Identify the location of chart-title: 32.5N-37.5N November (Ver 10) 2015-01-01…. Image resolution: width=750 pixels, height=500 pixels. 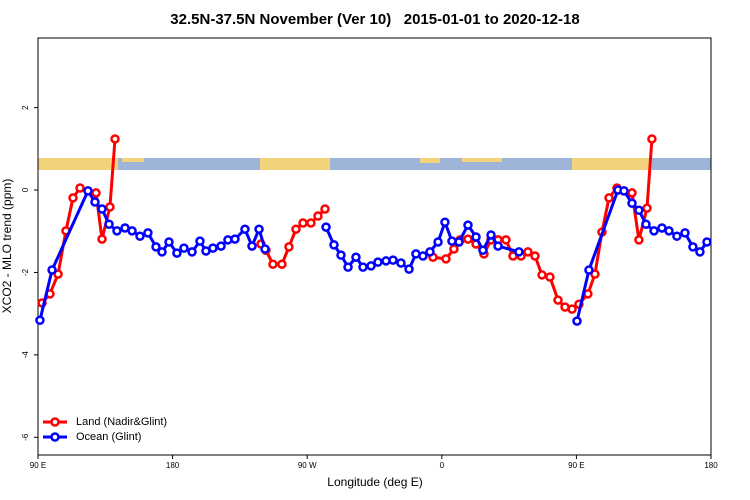
(374, 19).